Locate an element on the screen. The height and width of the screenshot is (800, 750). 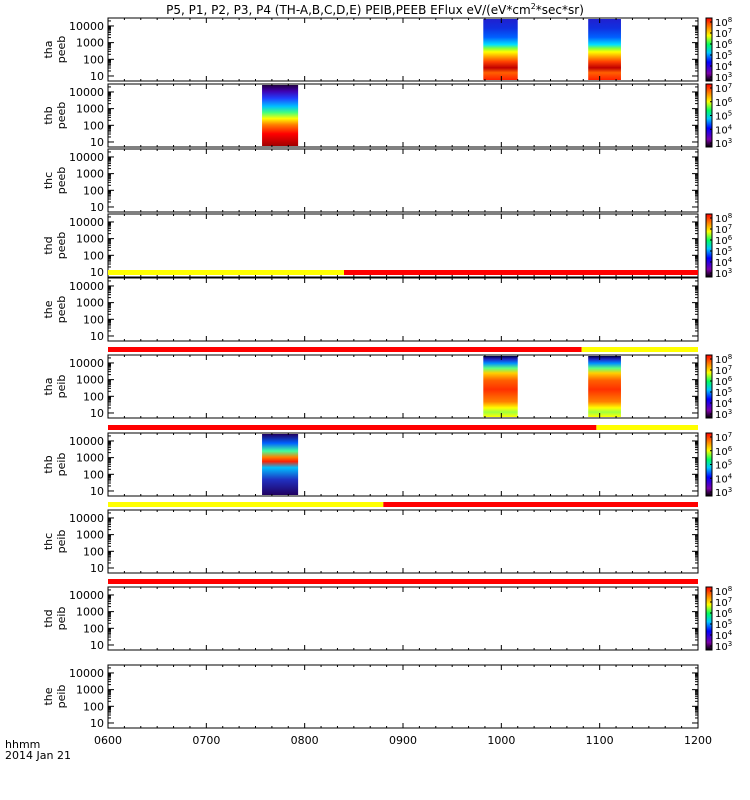
panel-label: thdpeeb is located at coordinates (55, 246).